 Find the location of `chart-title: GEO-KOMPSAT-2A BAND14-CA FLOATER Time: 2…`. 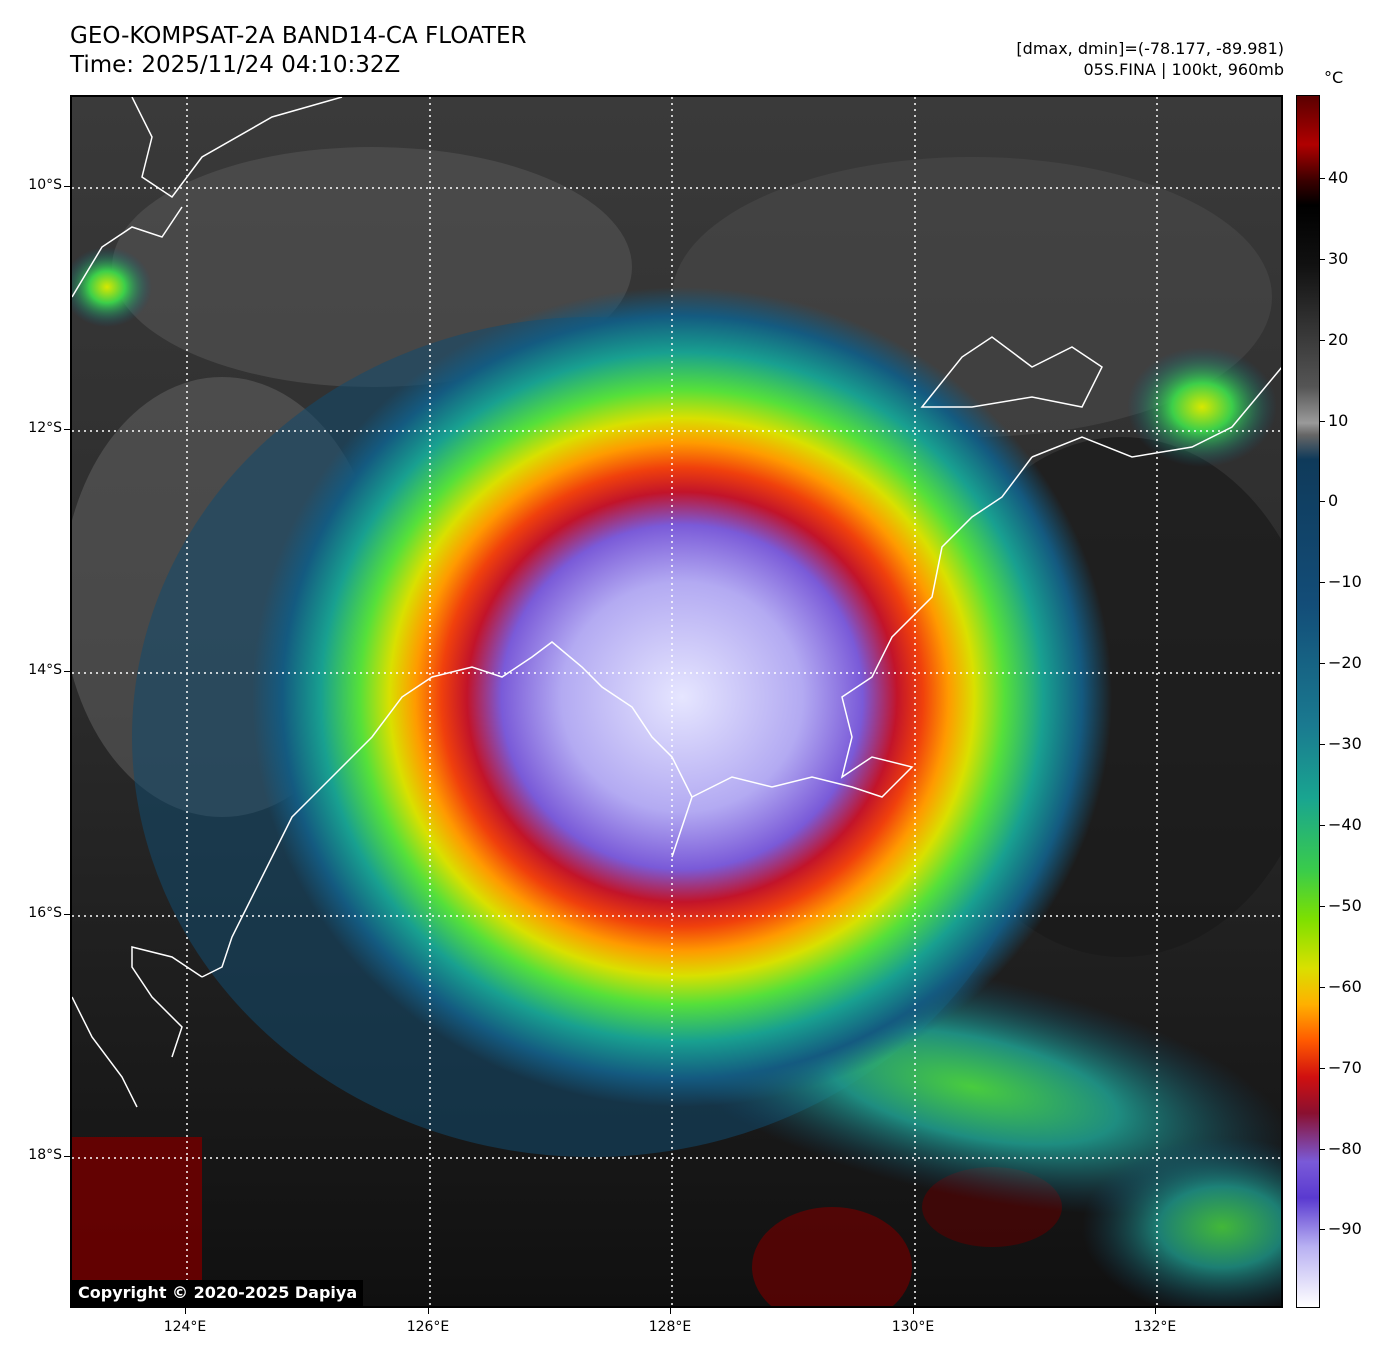

chart-title: GEO-KOMPSAT-2A BAND14-CA FLOATER Time: 2… is located at coordinates (298, 51).